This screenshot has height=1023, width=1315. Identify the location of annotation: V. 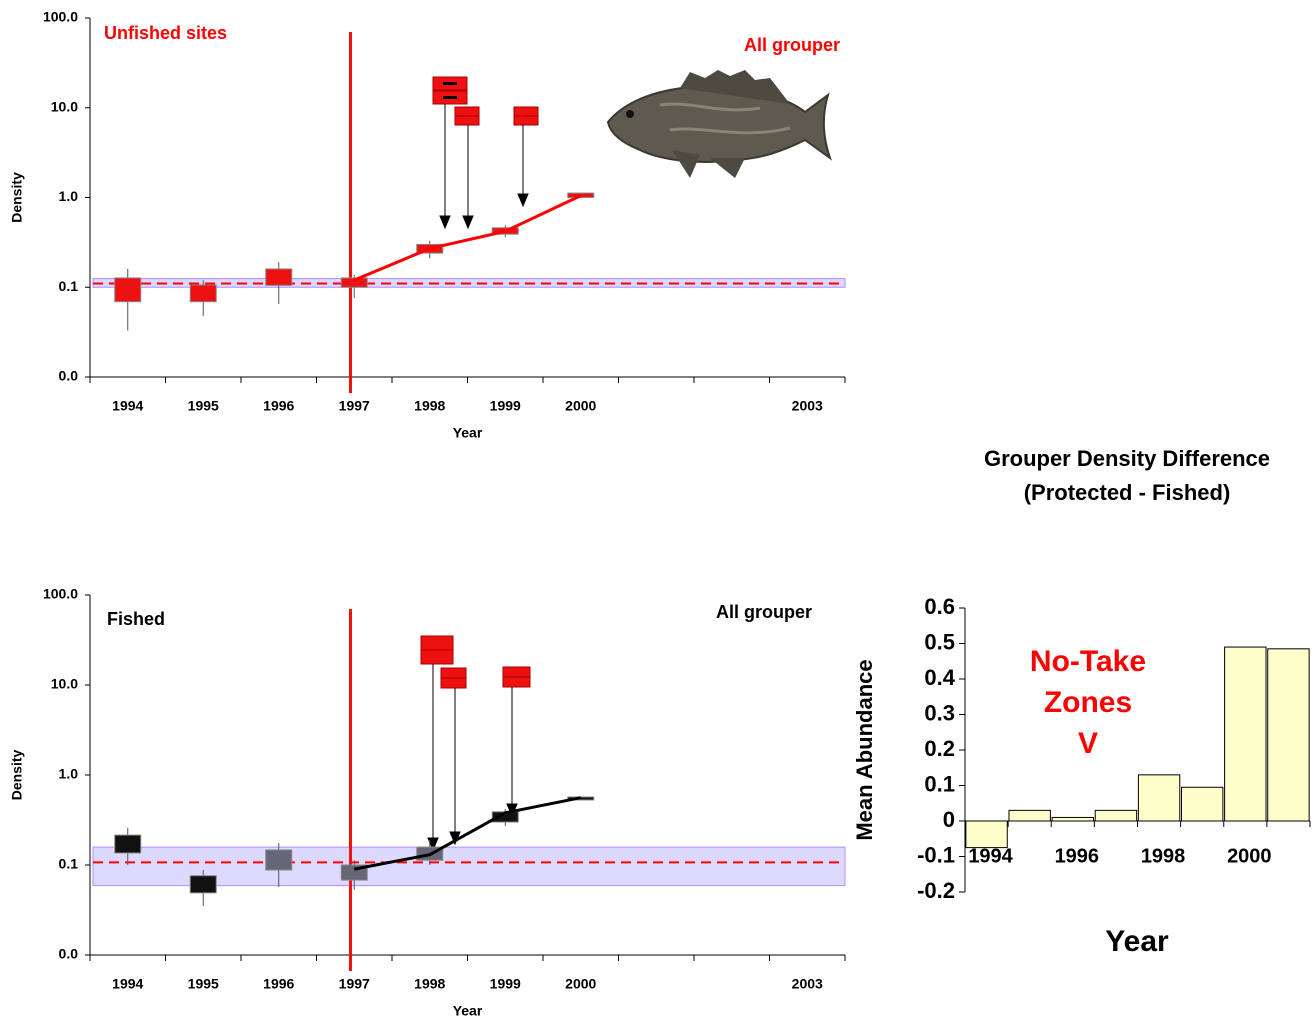
(1088, 743).